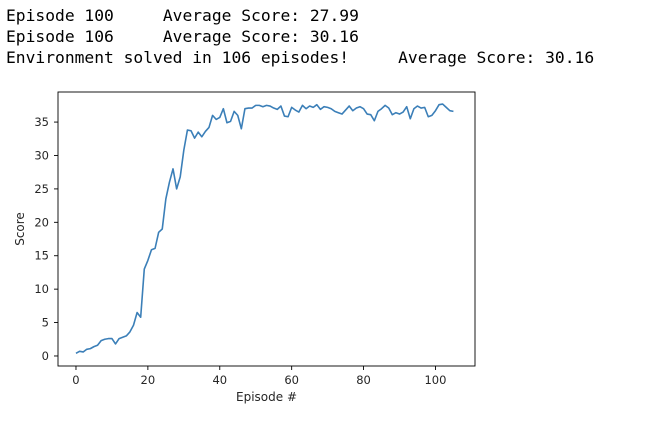  I want to click on x-axis-label: Episode #, so click(266, 397).